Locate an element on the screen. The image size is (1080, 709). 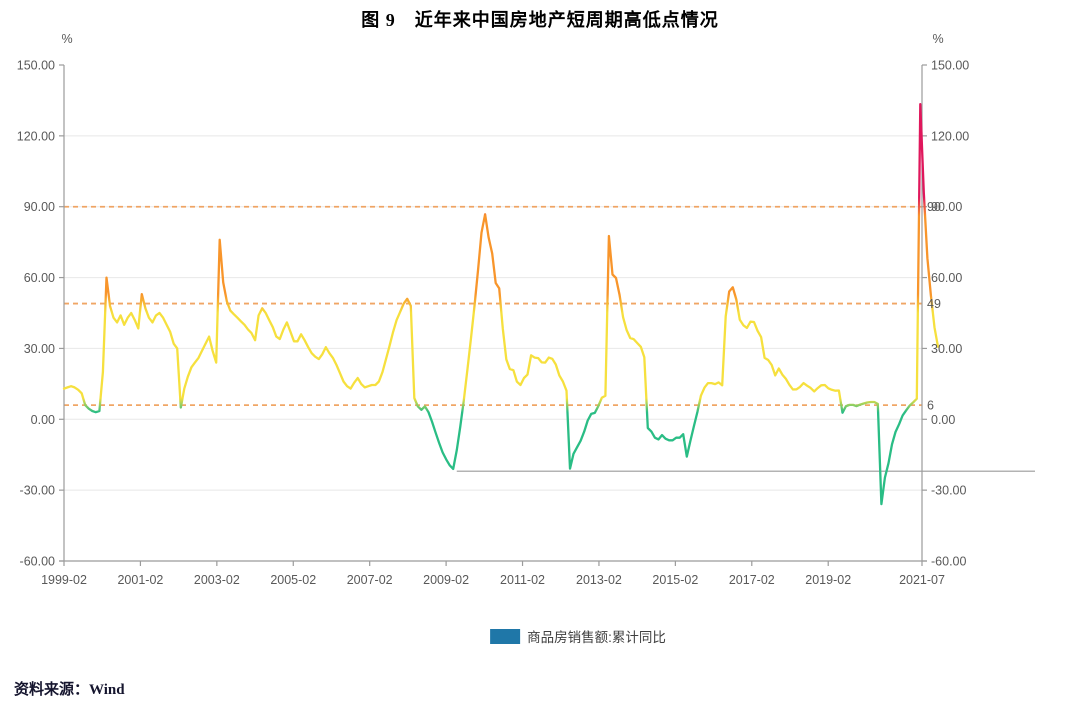
svg-text: 2001-02 is located at coordinates (140, 580).